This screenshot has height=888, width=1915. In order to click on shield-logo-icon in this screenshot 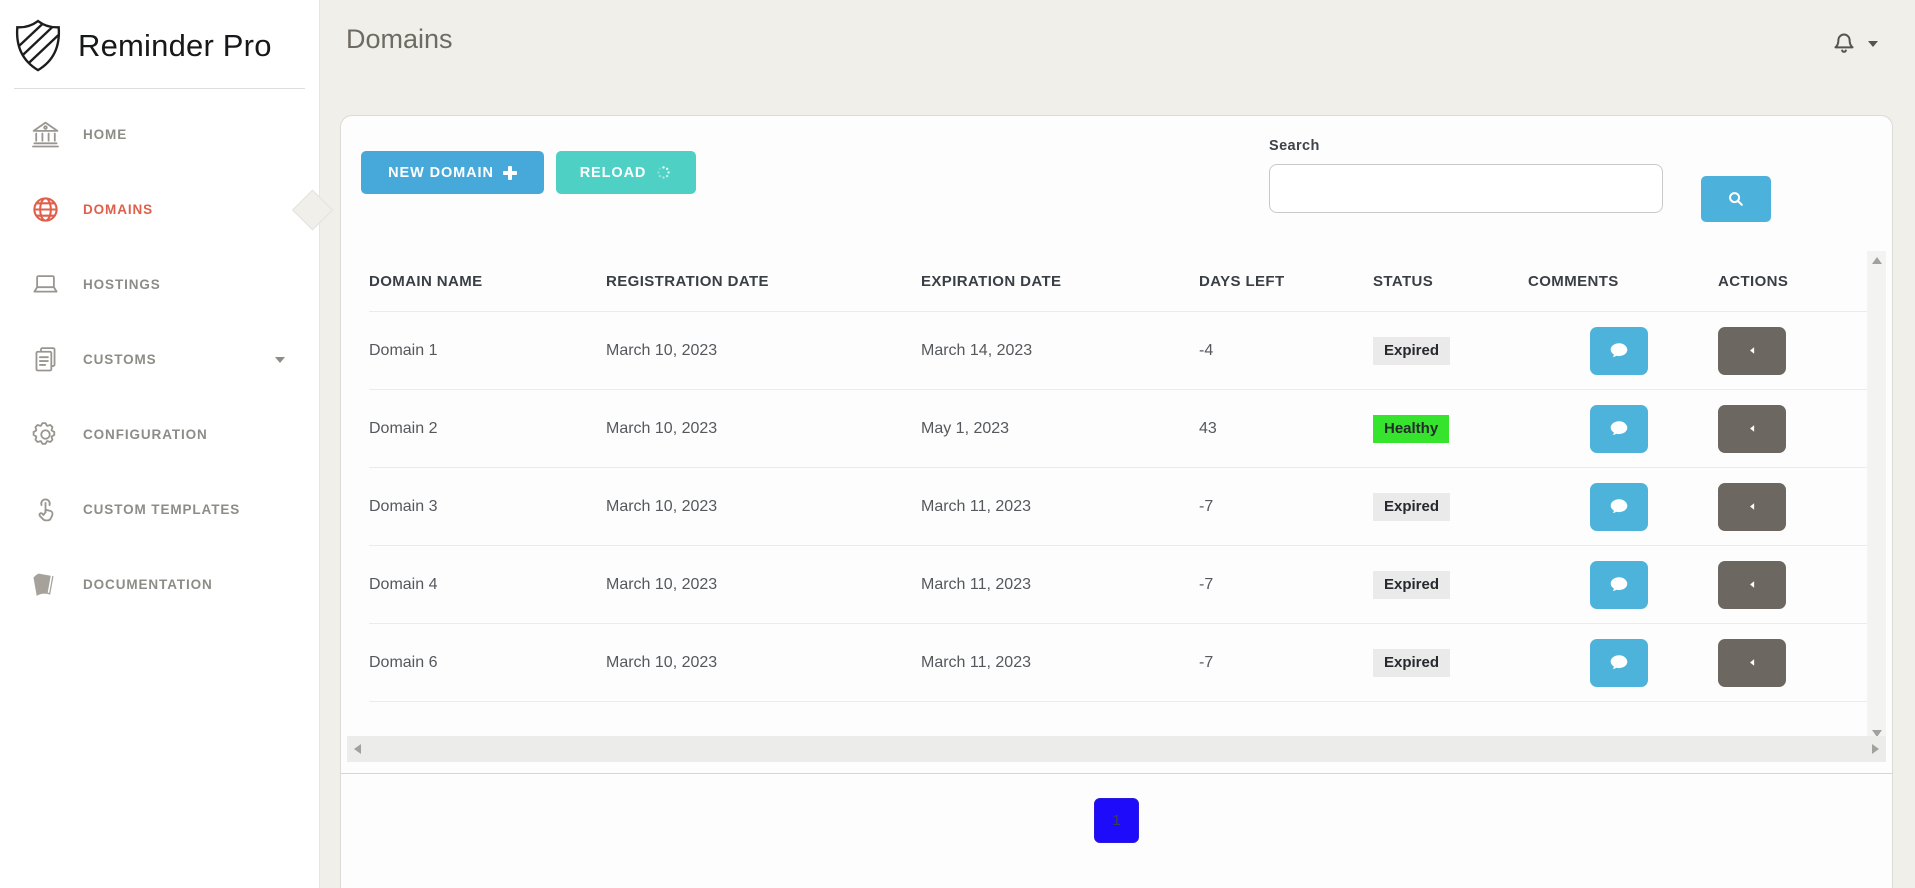, I will do `click(38, 45)`.